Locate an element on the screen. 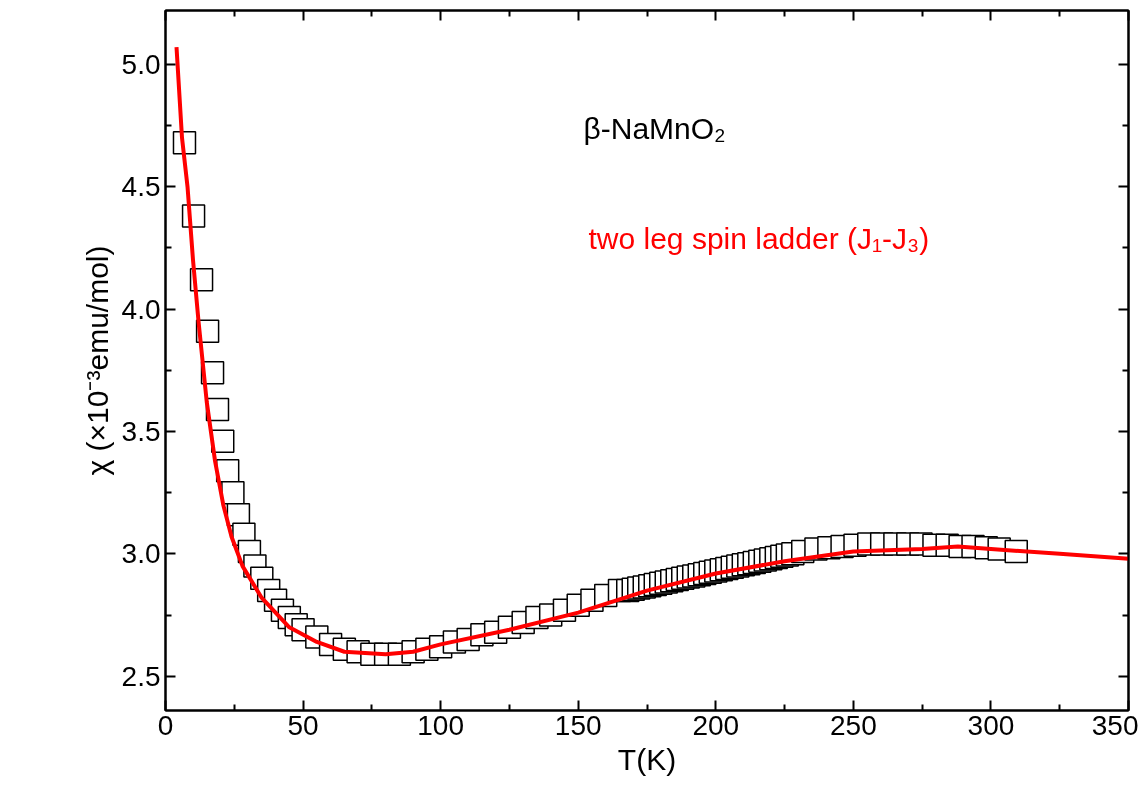 Image resolution: width=1138 pixels, height=810 pixels. y-tick-label: 4.0 is located at coordinates (141, 309).